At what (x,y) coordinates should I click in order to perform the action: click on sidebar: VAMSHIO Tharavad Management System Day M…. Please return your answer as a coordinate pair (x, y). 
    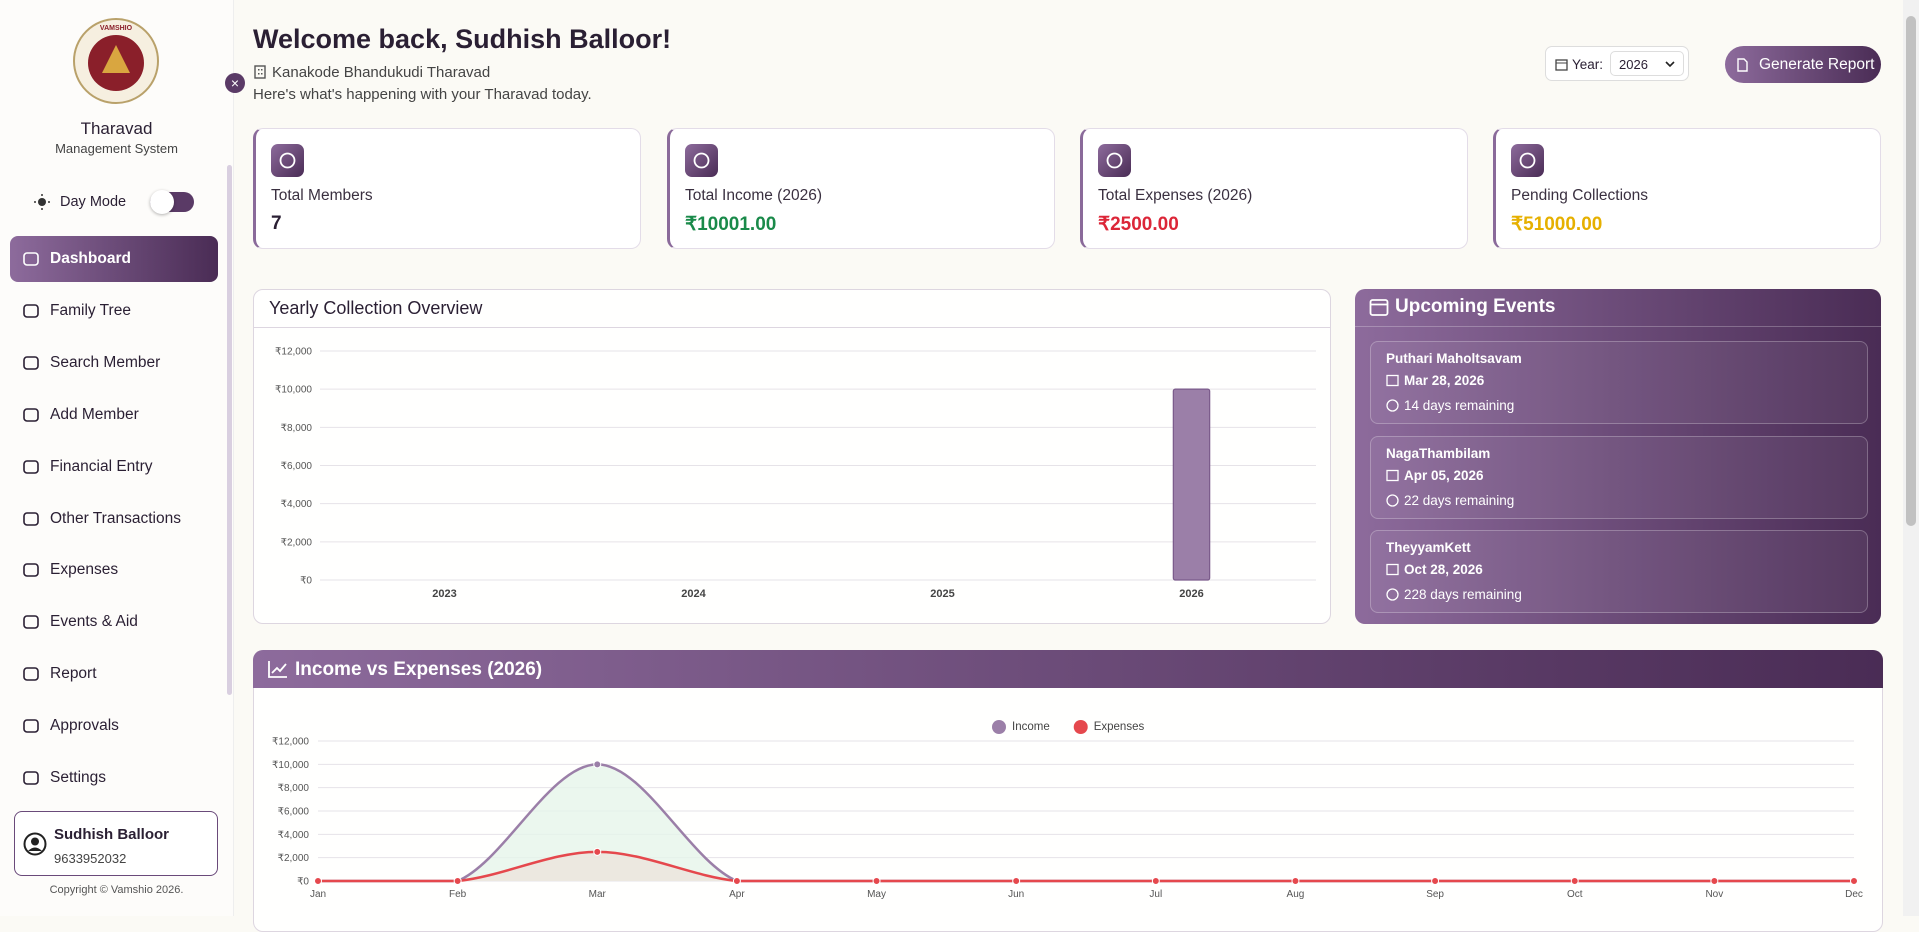
    Looking at the image, I should click on (117, 458).